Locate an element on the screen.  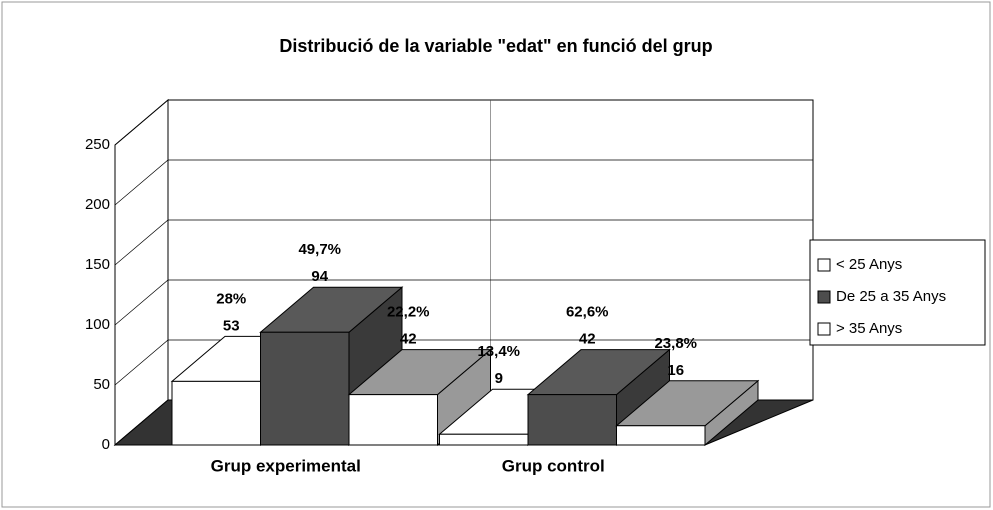
percent-label: 62,6% is located at coordinates (587, 312).